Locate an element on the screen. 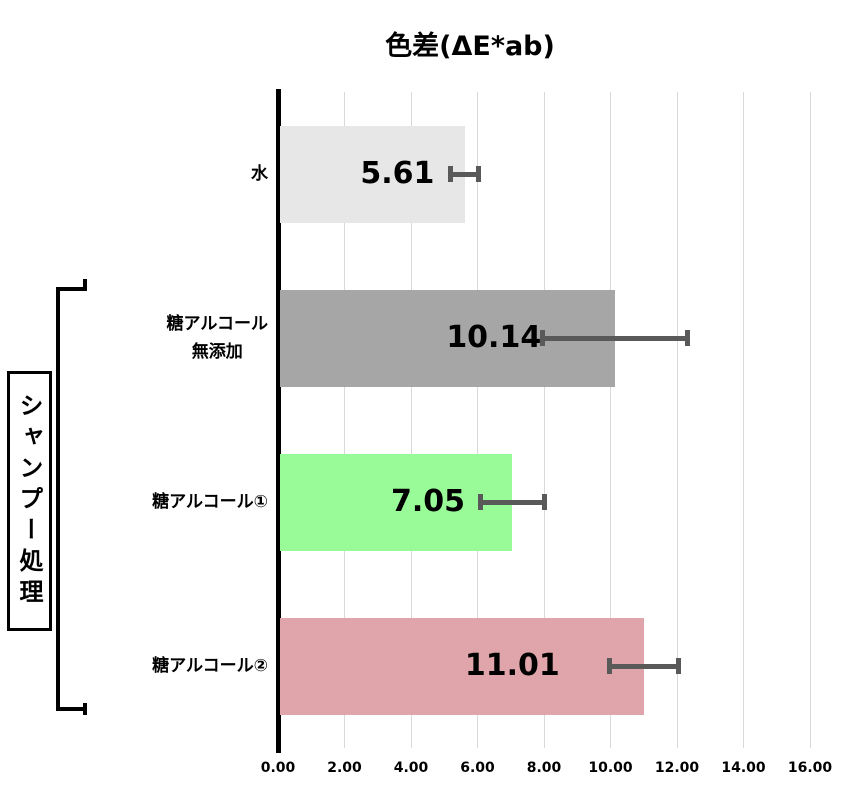 The height and width of the screenshot is (799, 857). category-label: 糖アルコール 無添加 is located at coordinates (217, 337).